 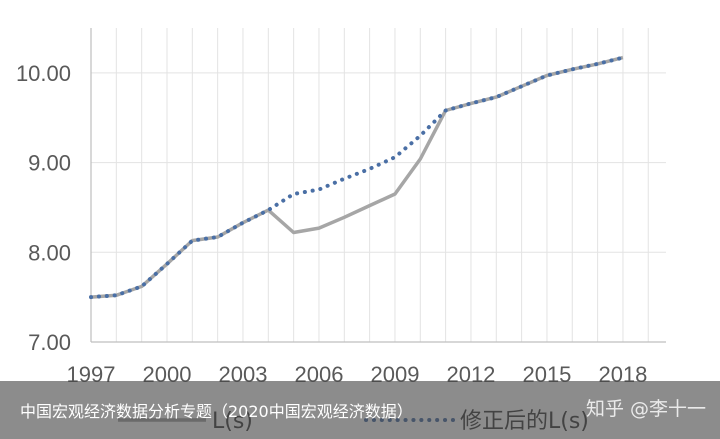 I want to click on y-tick-label: 9.00, so click(x=49, y=163).